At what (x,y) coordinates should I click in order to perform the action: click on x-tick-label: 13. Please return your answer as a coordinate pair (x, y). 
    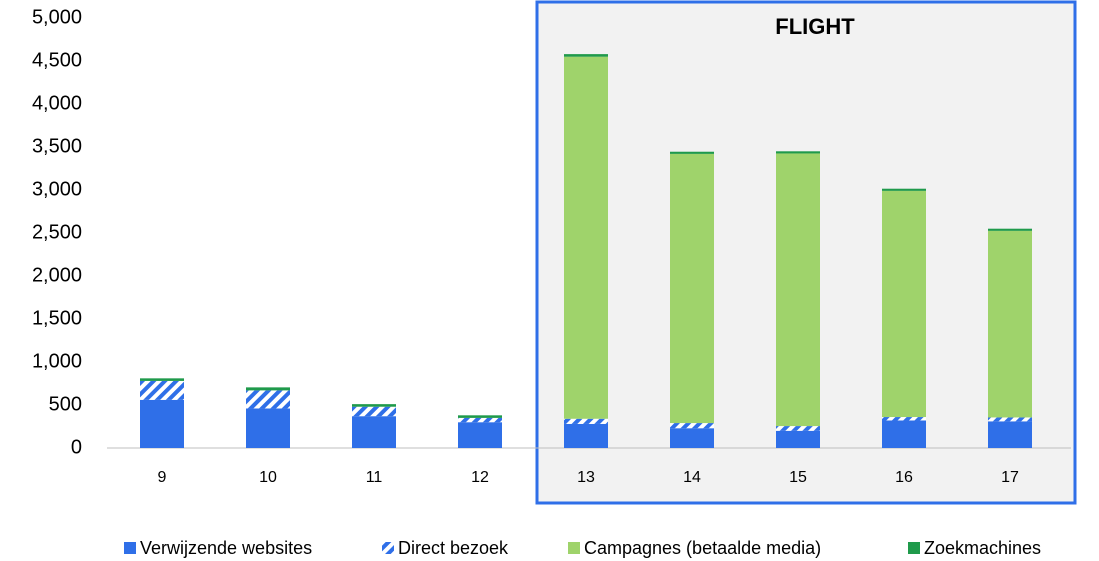
    Looking at the image, I should click on (586, 477).